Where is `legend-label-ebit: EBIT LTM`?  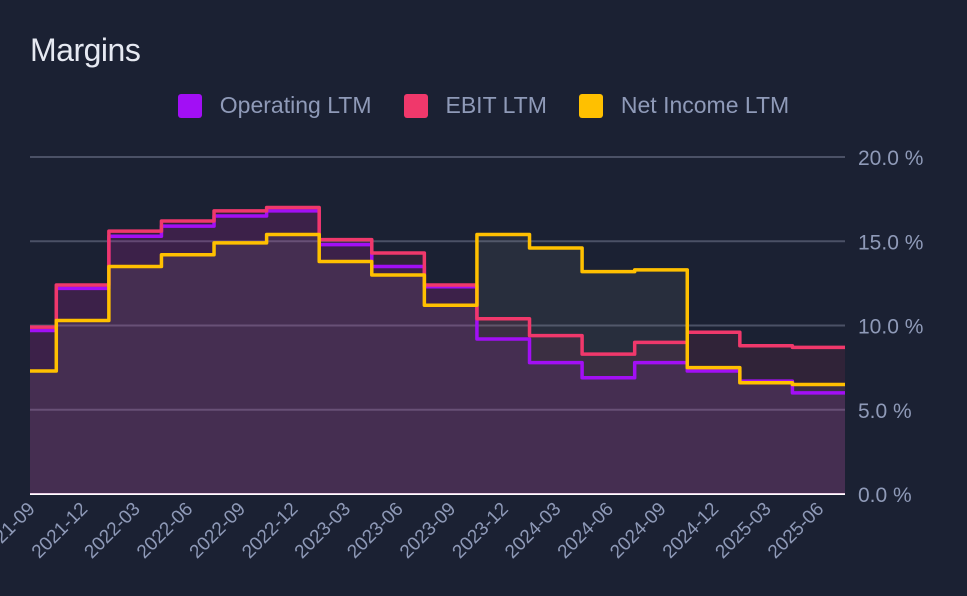
legend-label-ebit: EBIT LTM is located at coordinates (496, 105).